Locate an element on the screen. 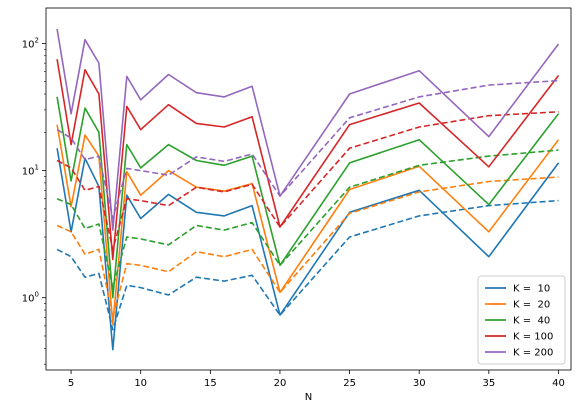 Image resolution: width=581 pixels, height=405 pixels. legend-label: K = 40 is located at coordinates (531, 321).